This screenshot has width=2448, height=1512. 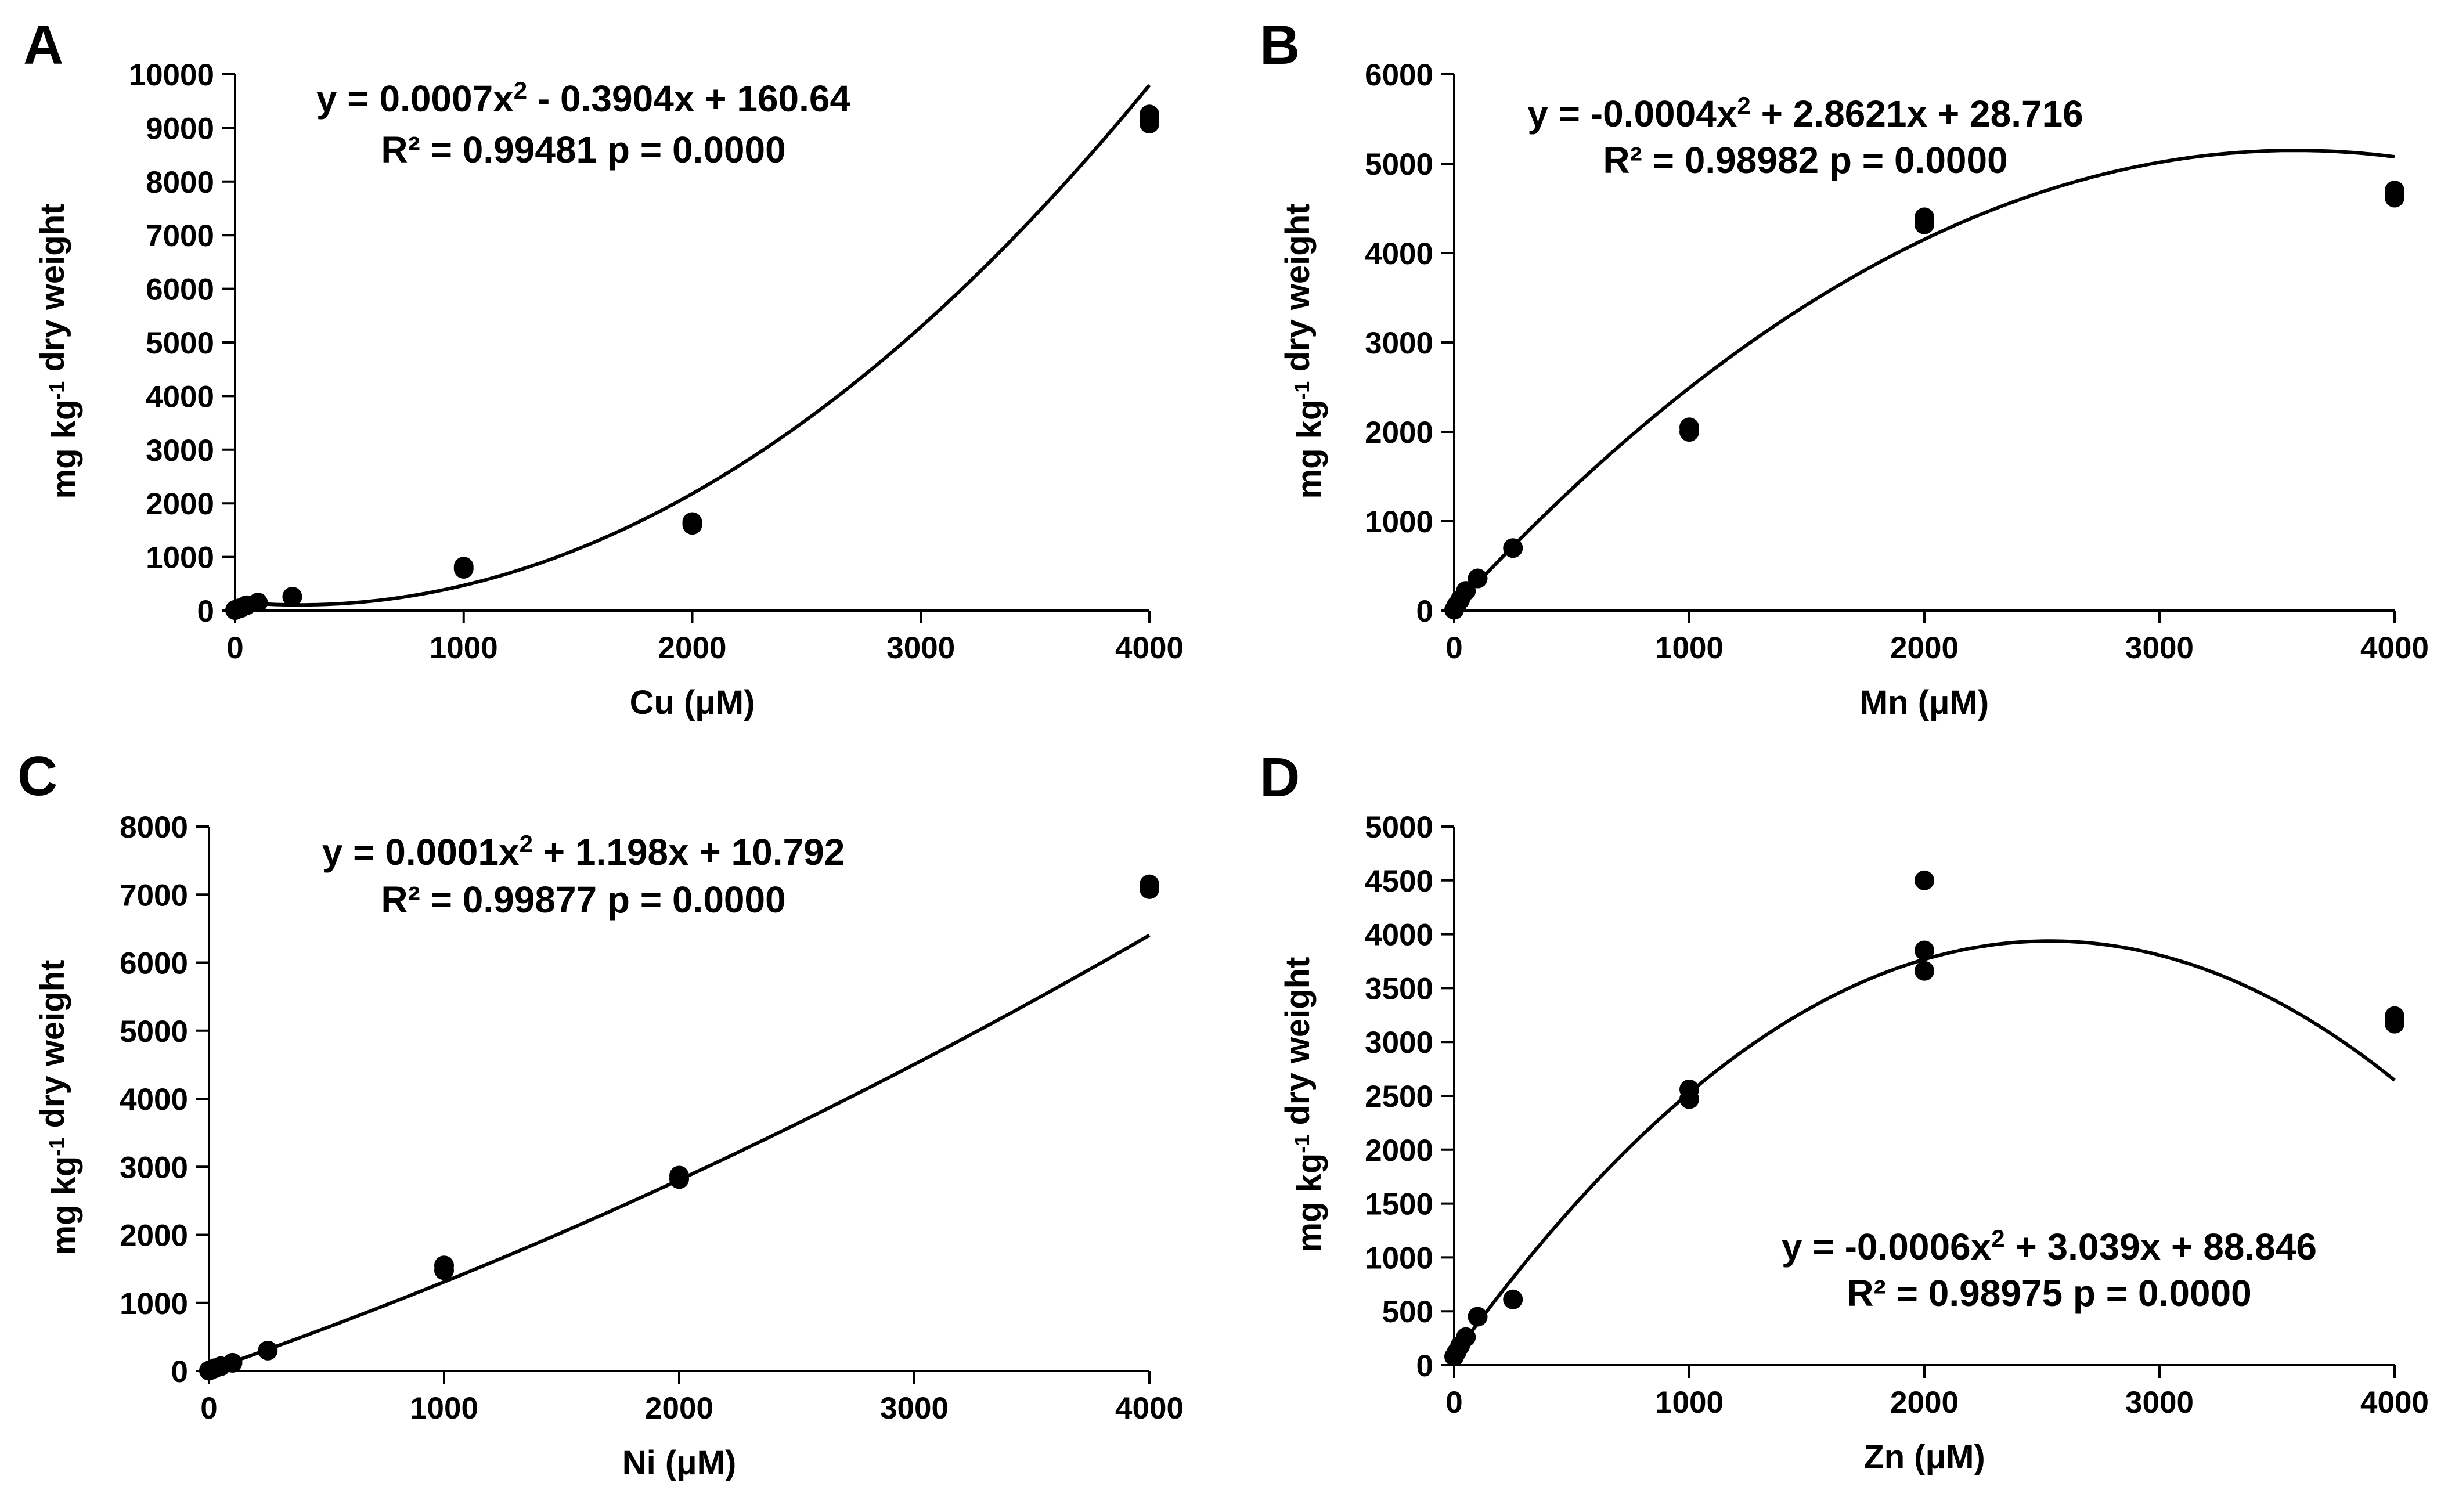 I want to click on panel-d-x-tick-label: 3000, so click(x=2159, y=1402).